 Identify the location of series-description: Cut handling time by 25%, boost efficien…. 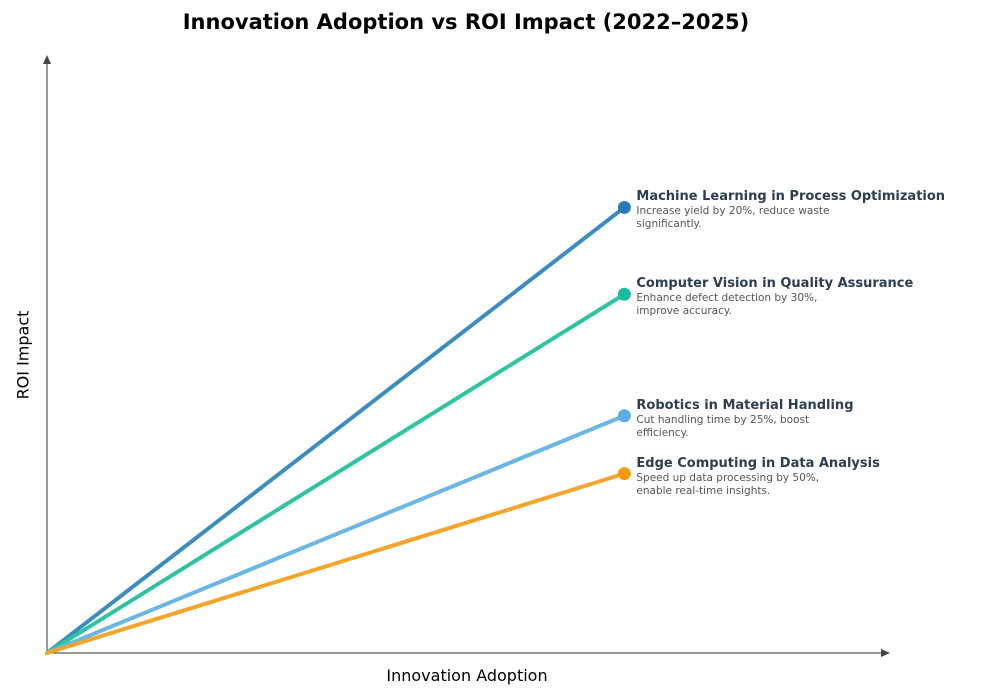
(723, 426).